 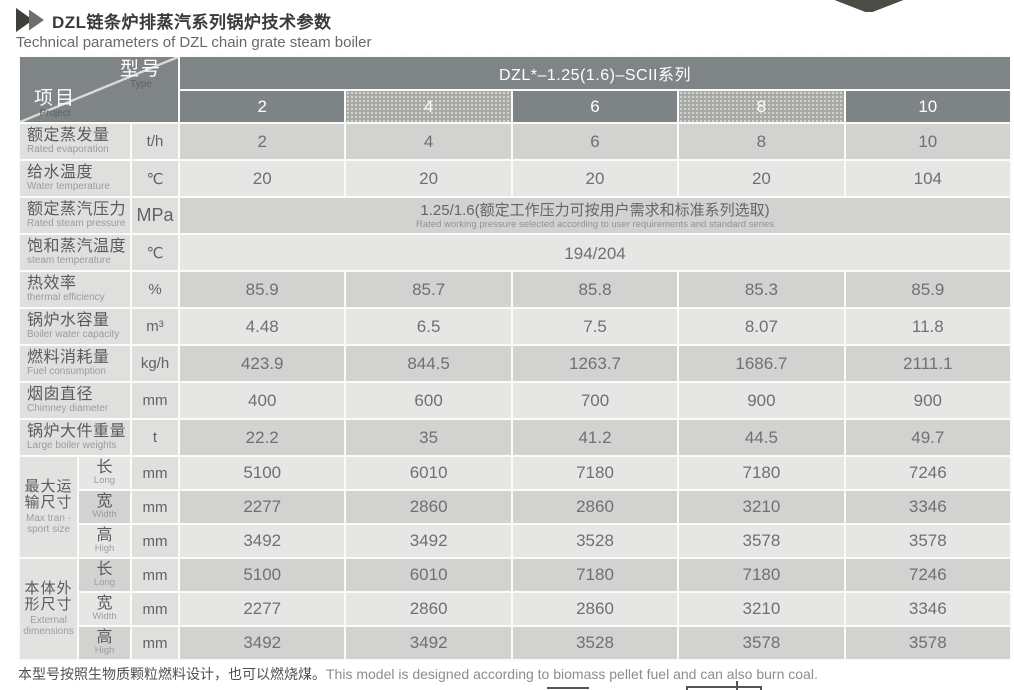 I want to click on value-cell: 10, so click(x=928, y=141).